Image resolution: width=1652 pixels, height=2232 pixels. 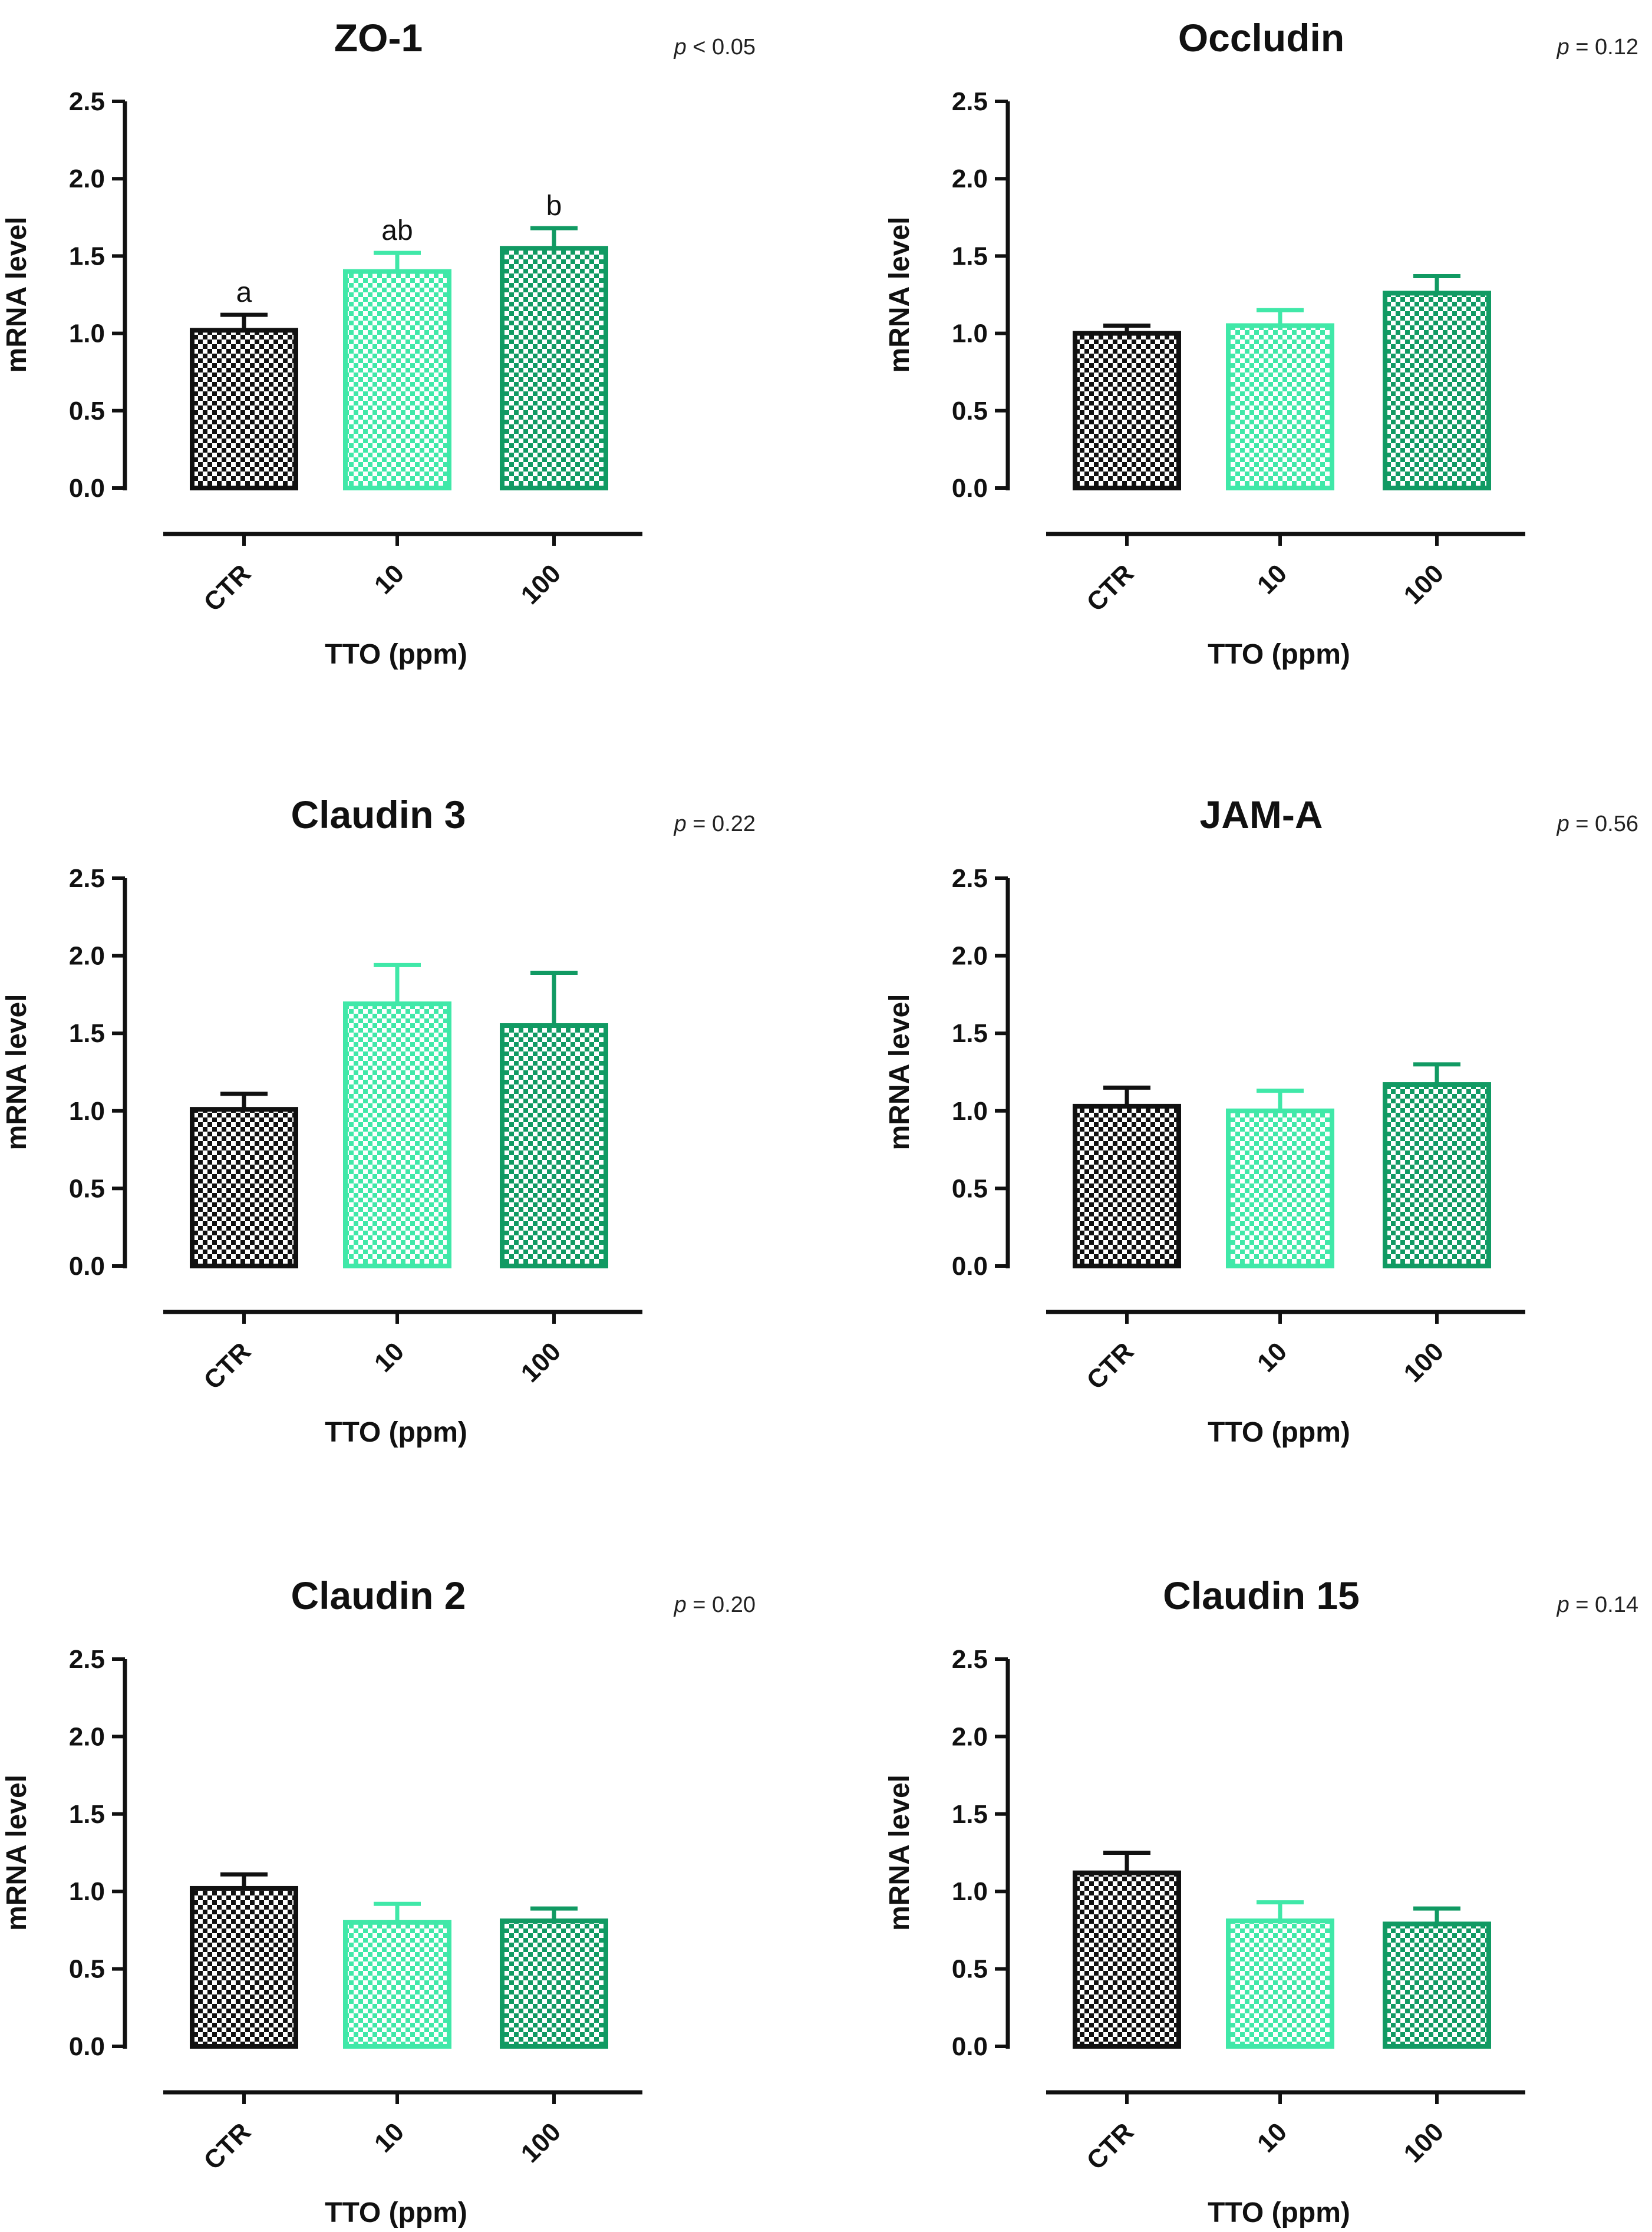 I want to click on p-text: < 0.05, so click(x=721, y=47).